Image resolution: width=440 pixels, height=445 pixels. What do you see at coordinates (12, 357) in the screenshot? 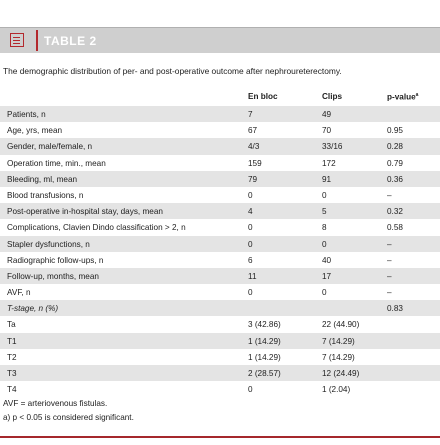
I see `row-label: T2` at bounding box center [12, 357].